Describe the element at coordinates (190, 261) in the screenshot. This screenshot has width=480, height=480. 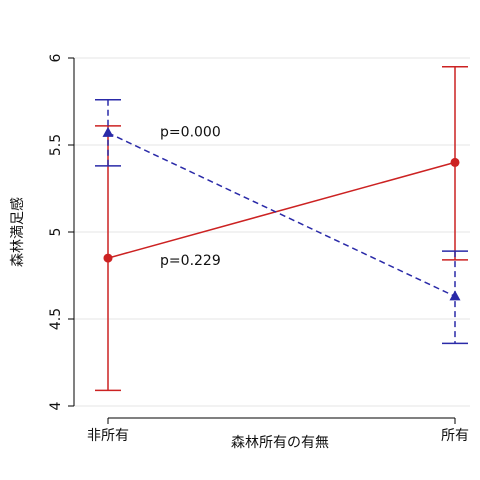
I see `p-value-annotation-1: p=0.229` at that location.